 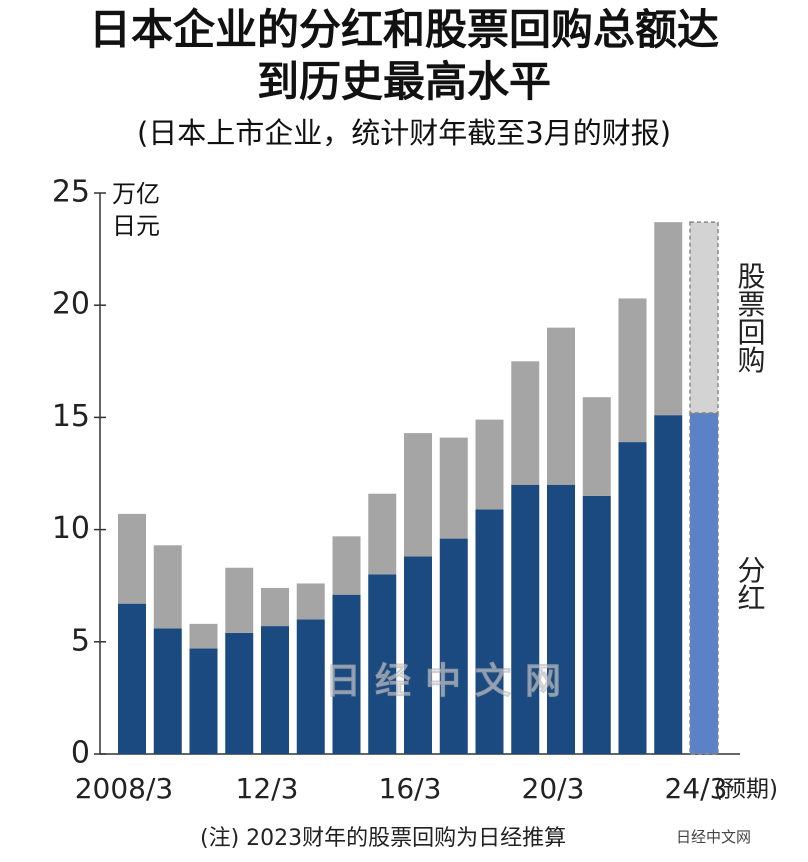 What do you see at coordinates (553, 788) in the screenshot?
I see `x-tick-label: 20/3` at bounding box center [553, 788].